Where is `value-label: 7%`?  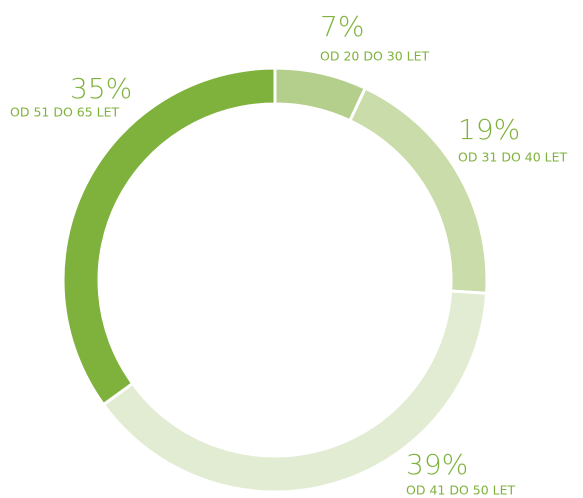
value-label: 7% is located at coordinates (342, 26).